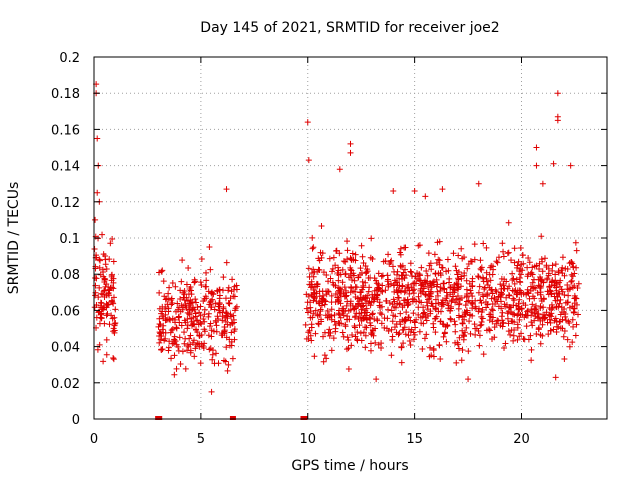  I want to click on y-axis-title: SRMTID / TECUs, so click(14, 238).